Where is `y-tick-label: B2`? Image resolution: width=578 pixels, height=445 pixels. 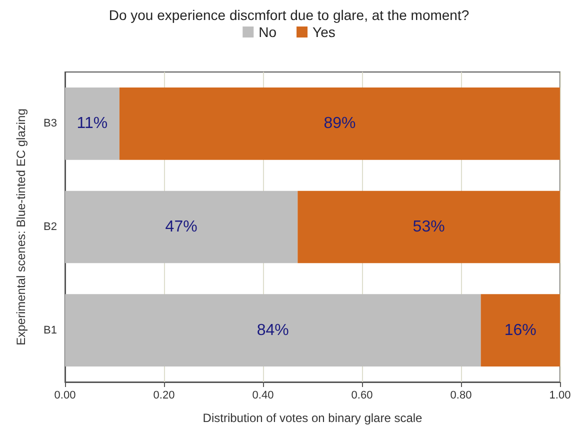
y-tick-label: B2 is located at coordinates (50, 227).